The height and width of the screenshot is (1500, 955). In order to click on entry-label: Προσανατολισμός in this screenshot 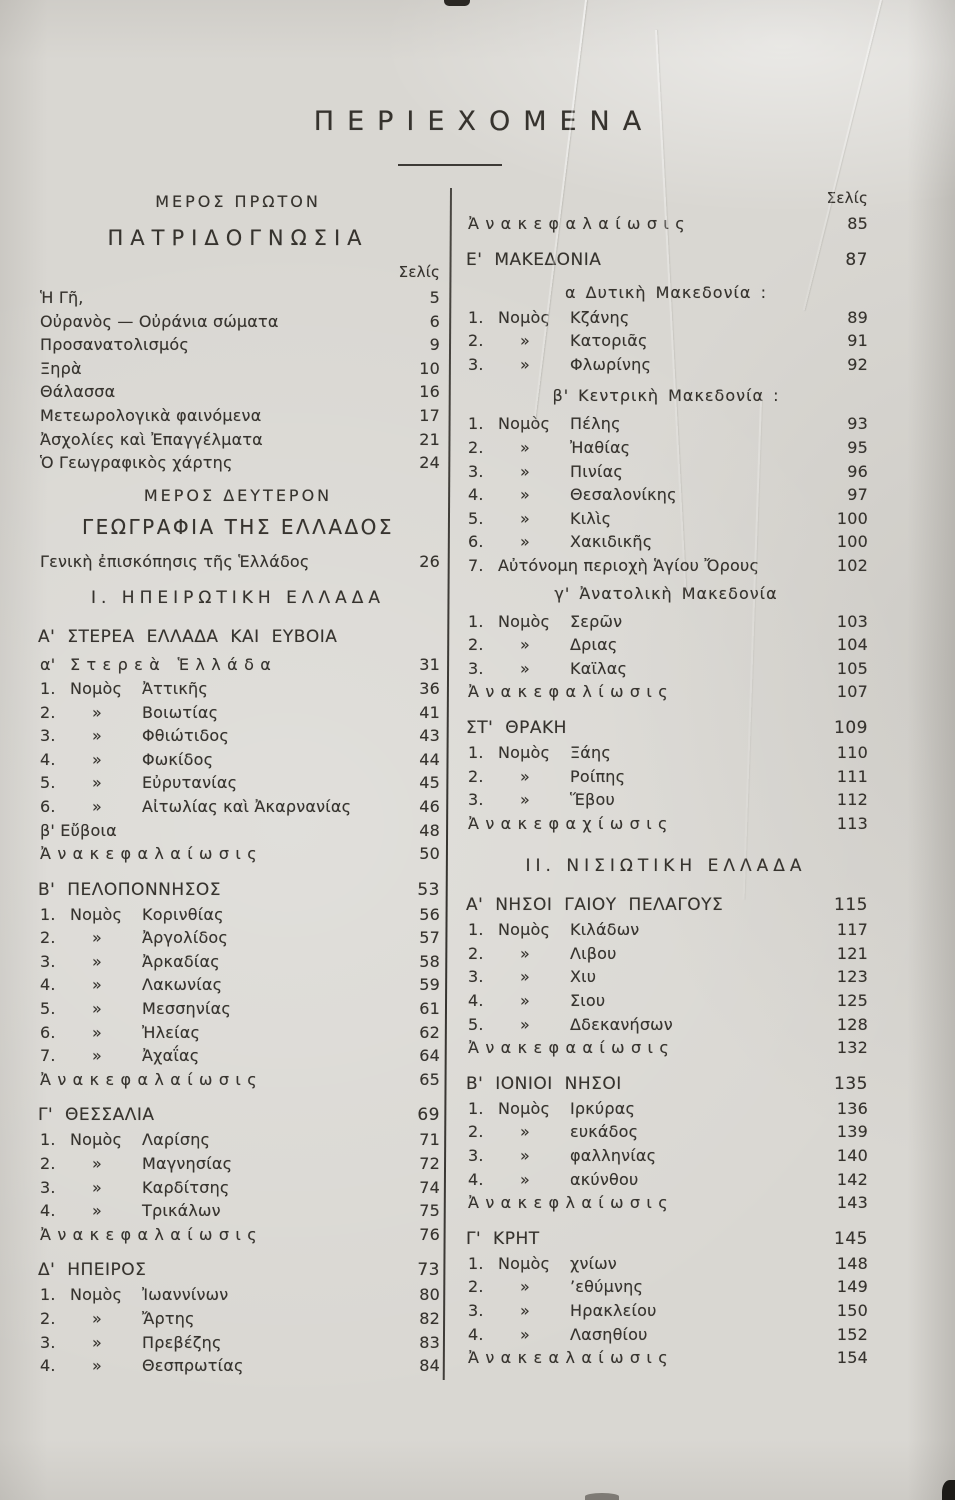, I will do `click(114, 345)`.